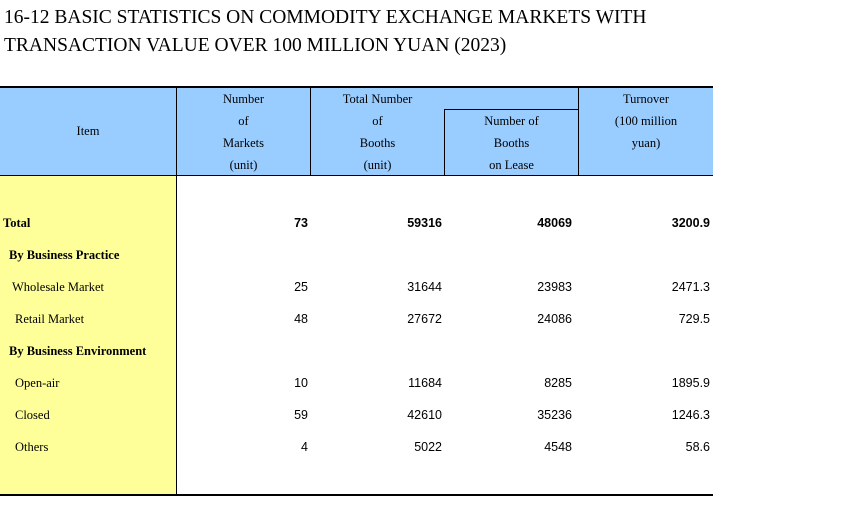 The width and height of the screenshot is (857, 528). What do you see at coordinates (37, 383) in the screenshot?
I see `row-label: Open-air` at bounding box center [37, 383].